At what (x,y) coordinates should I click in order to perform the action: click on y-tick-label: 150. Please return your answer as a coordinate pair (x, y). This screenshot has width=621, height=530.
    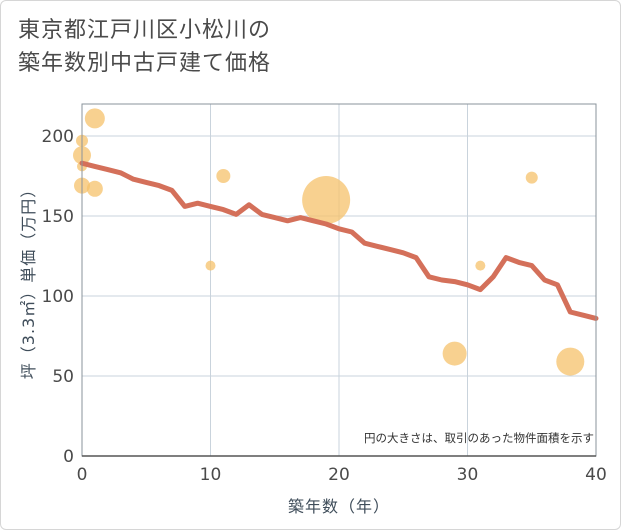
    Looking at the image, I should click on (58, 217).